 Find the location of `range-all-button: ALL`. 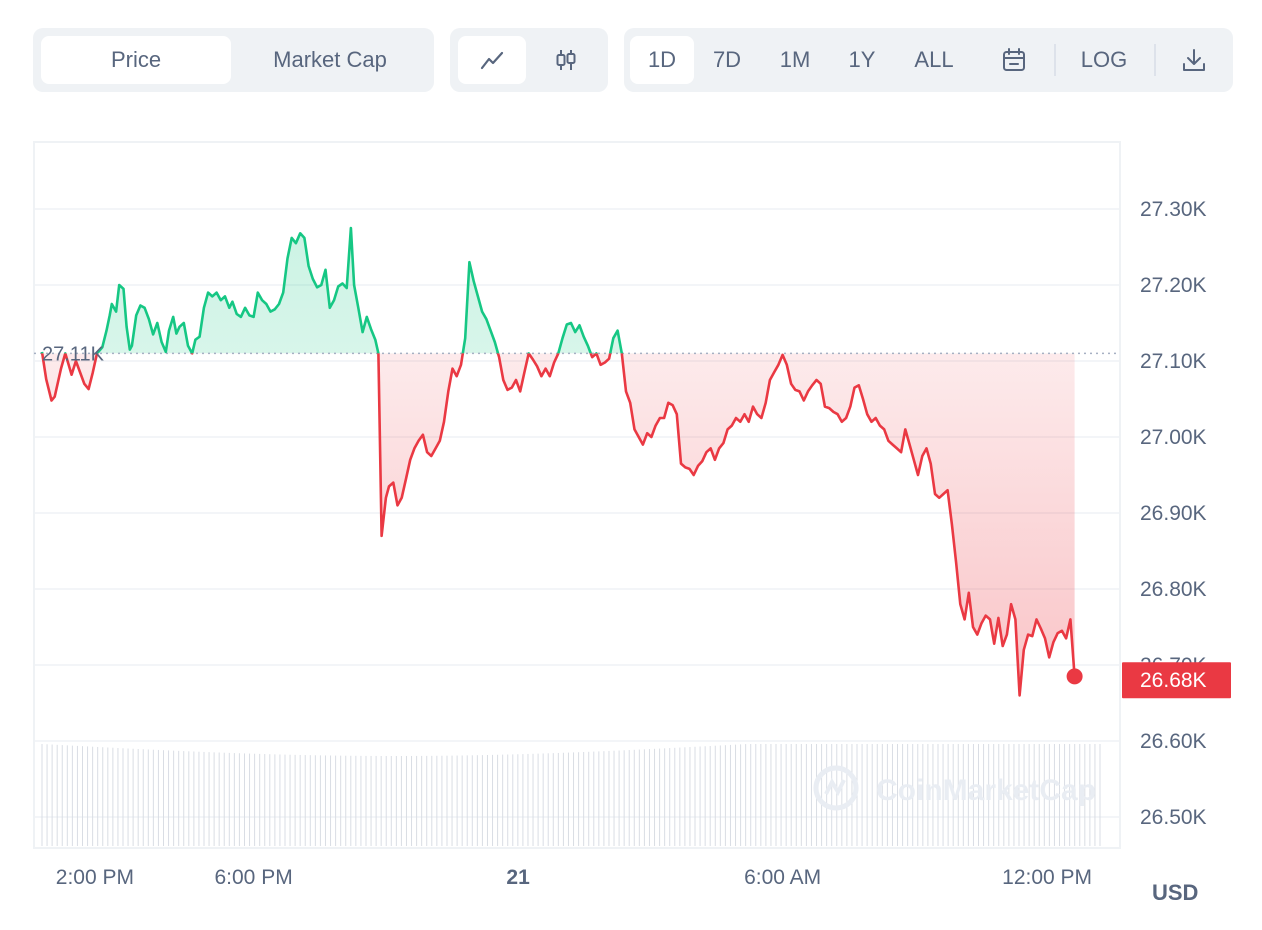

range-all-button: ALL is located at coordinates (934, 60).